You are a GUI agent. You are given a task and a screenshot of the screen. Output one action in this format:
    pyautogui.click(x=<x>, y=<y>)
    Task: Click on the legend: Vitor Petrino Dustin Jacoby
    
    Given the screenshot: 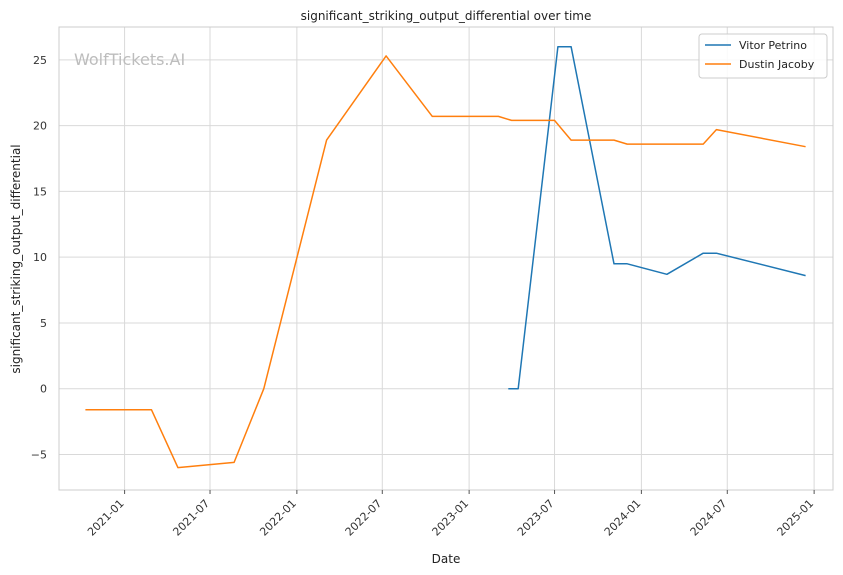 What is the action you would take?
    pyautogui.click(x=763, y=56)
    